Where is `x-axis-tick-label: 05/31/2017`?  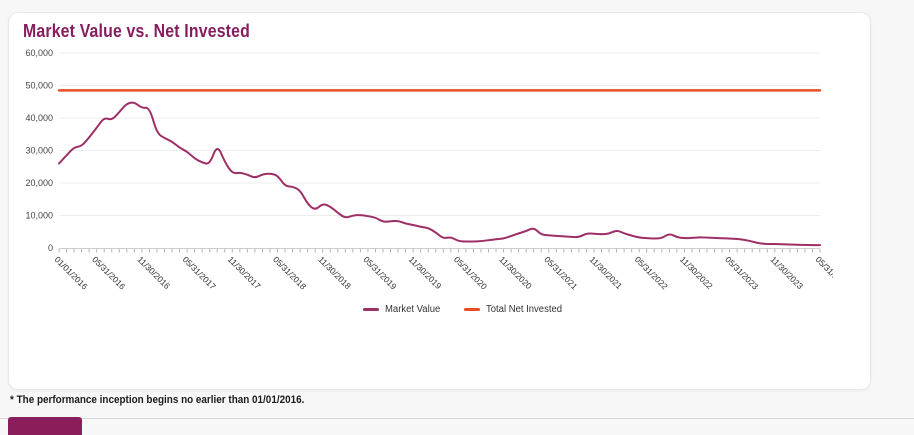
x-axis-tick-label: 05/31/2017 is located at coordinates (199, 272).